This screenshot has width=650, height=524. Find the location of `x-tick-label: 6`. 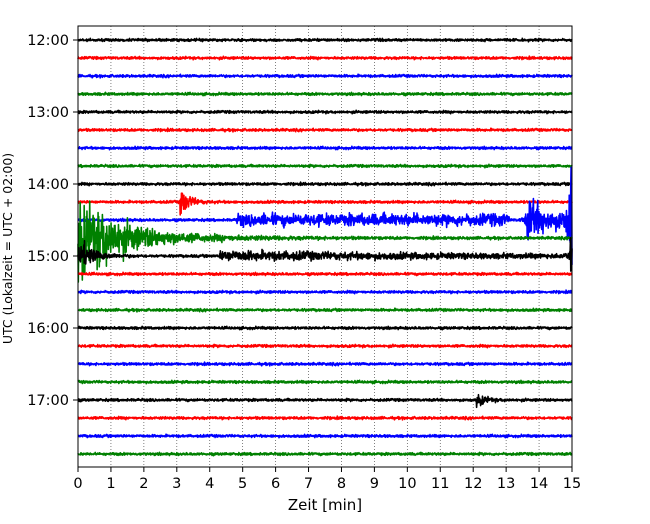

x-tick-label: 6 is located at coordinates (275, 484).